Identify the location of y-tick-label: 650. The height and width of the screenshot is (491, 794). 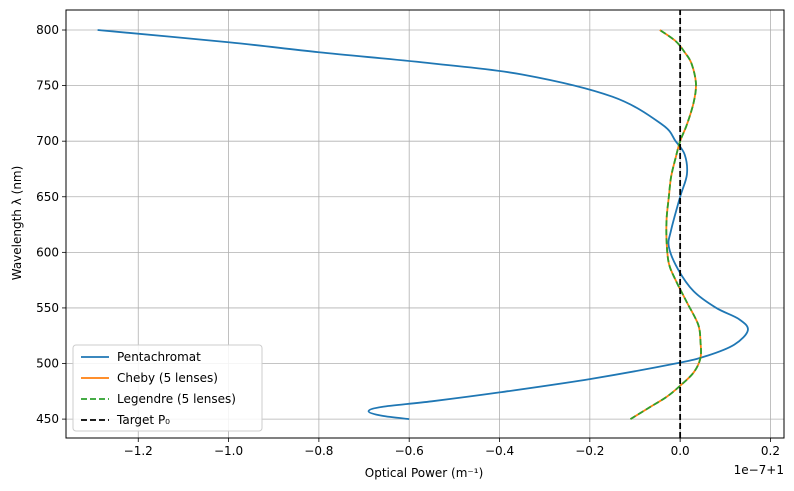
(47, 197).